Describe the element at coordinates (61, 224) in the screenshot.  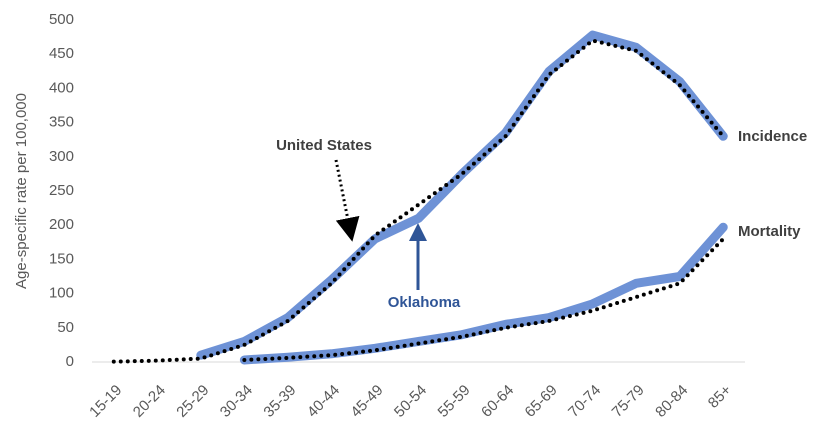
I see `y-tick-label: 200` at that location.